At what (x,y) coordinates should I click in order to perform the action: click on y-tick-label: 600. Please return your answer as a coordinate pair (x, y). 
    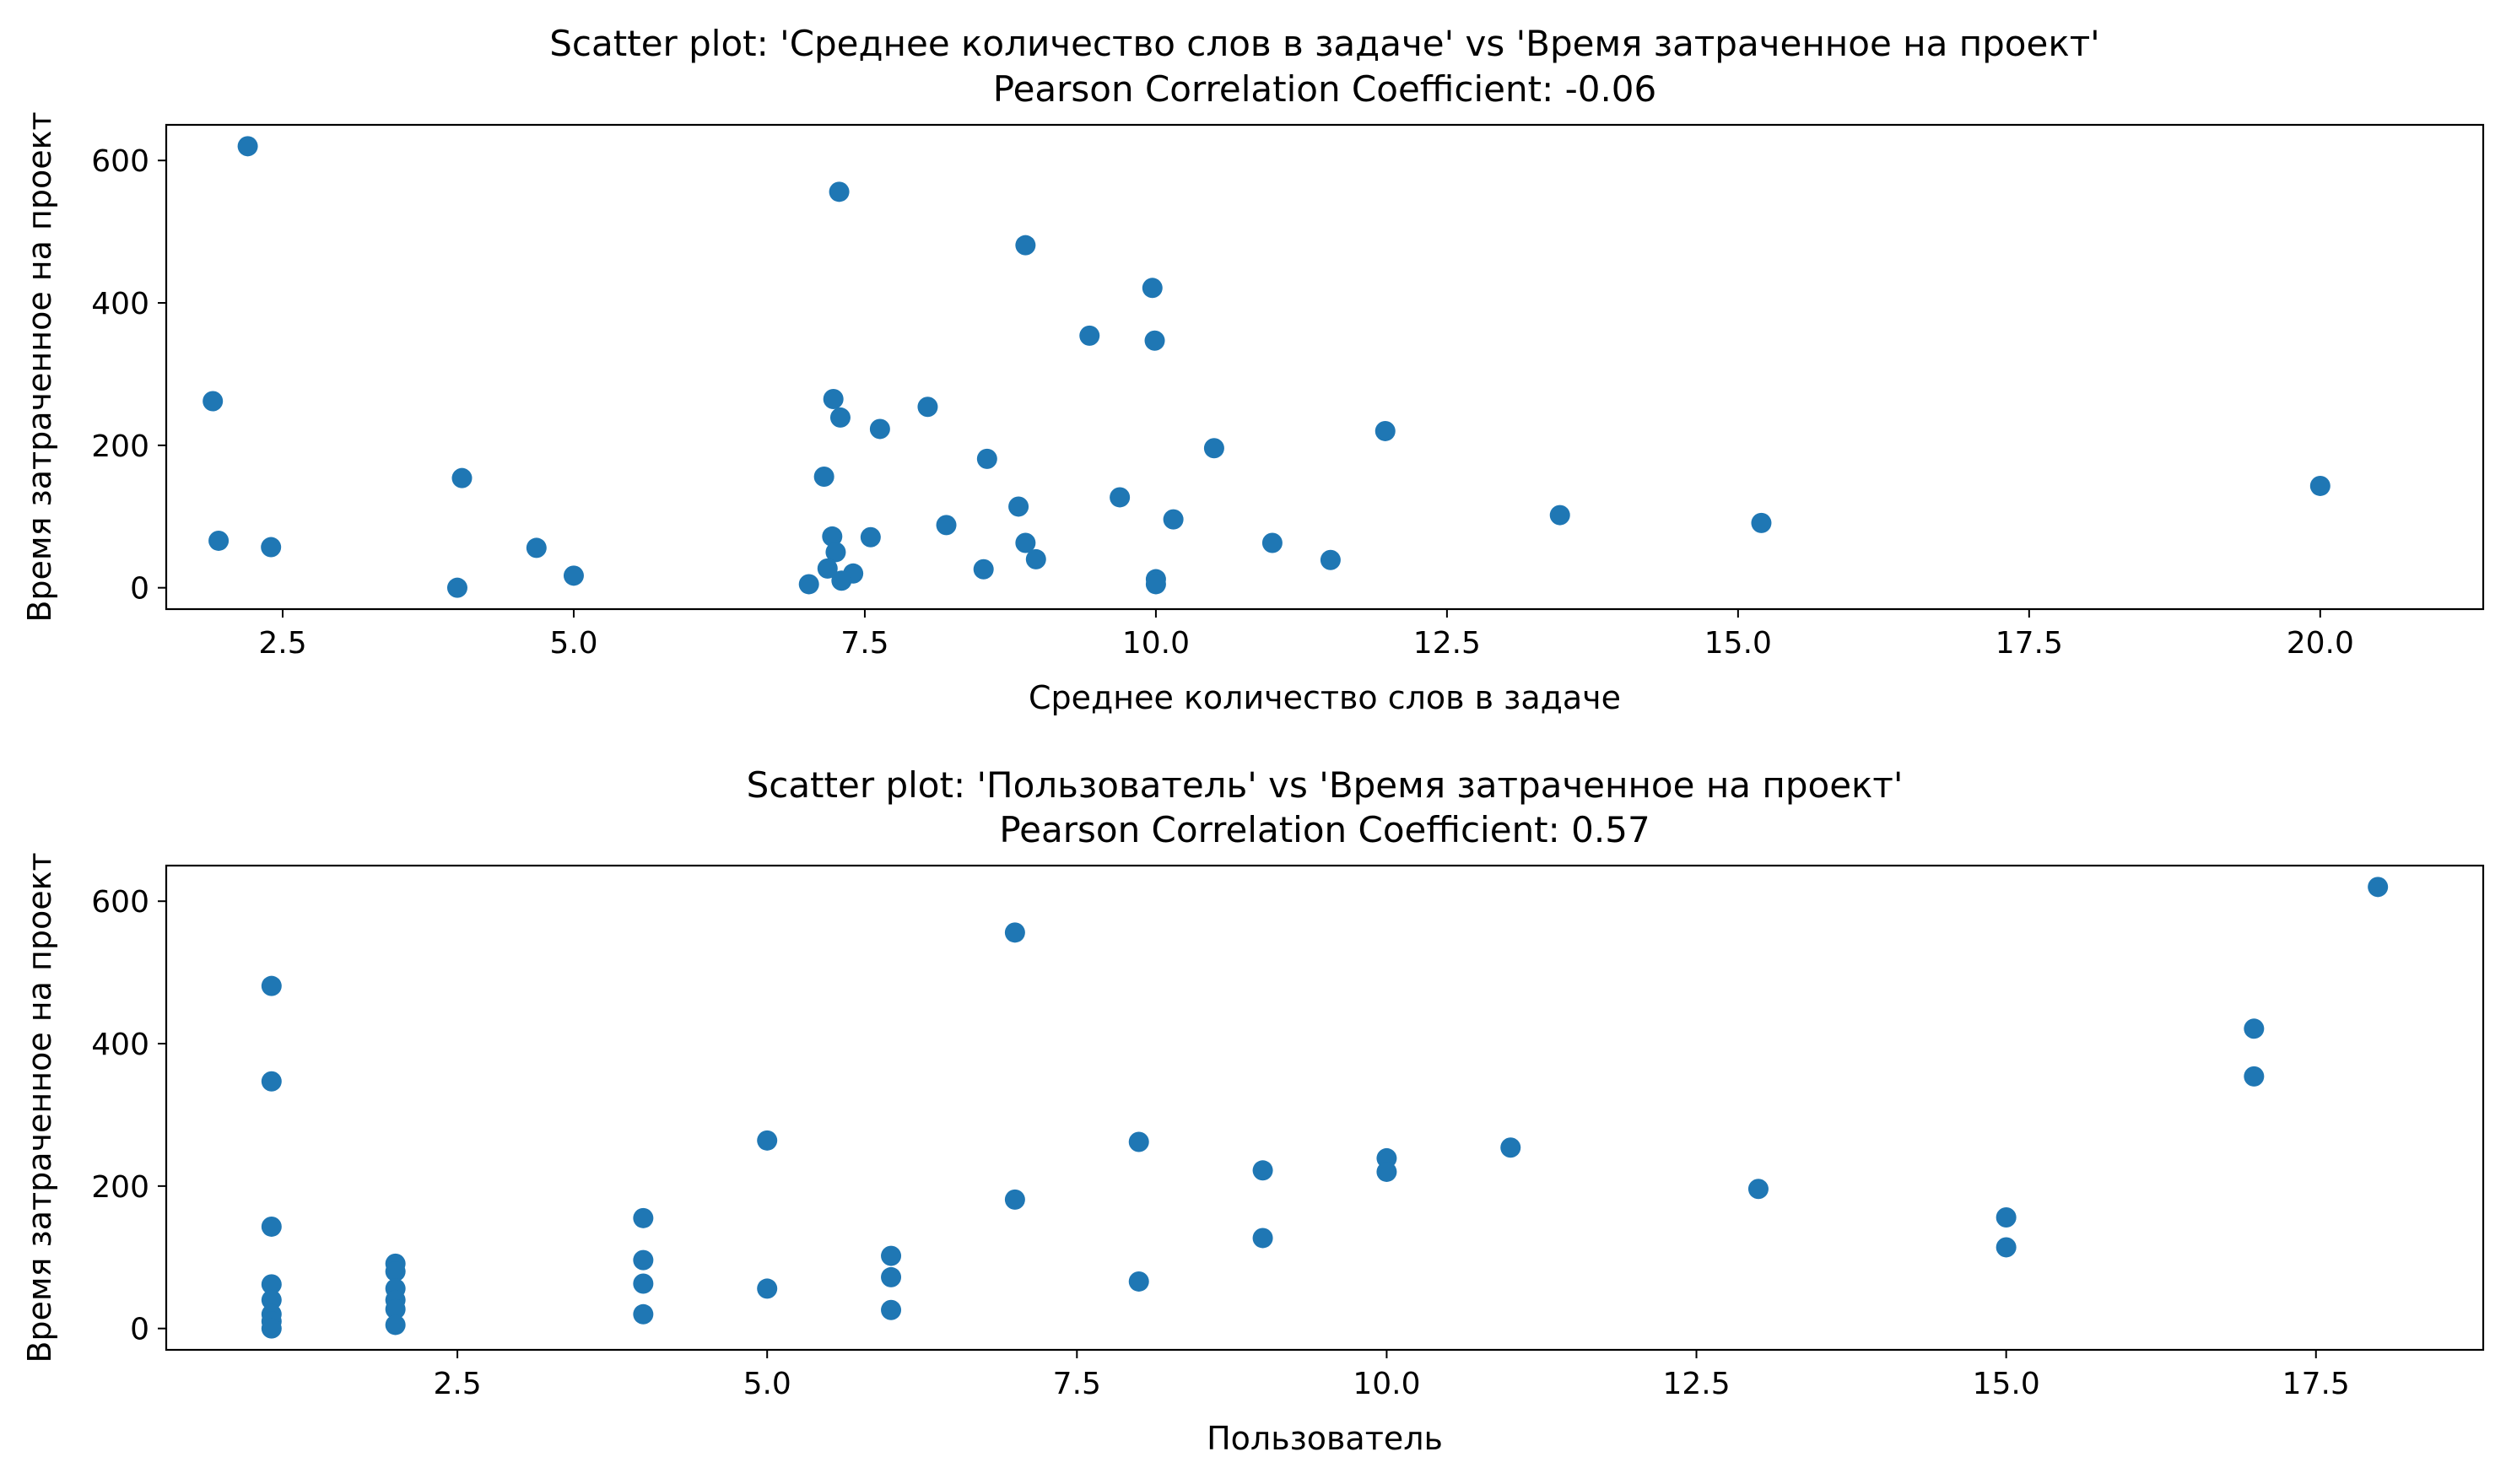
    Looking at the image, I should click on (120, 902).